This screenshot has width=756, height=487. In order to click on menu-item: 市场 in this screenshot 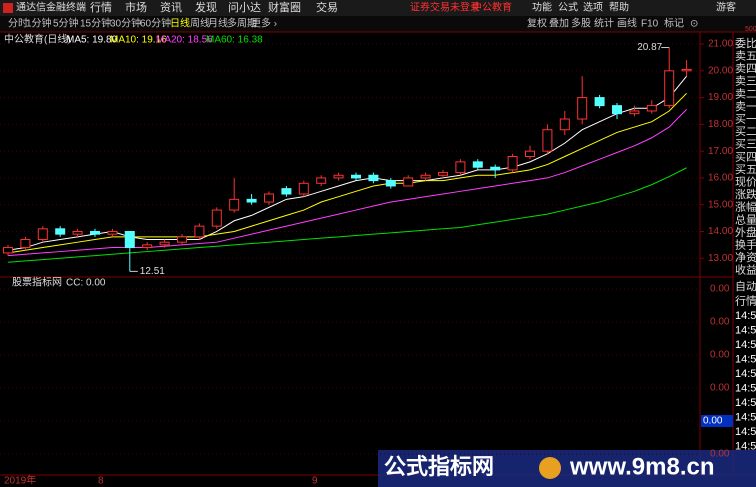, I will do `click(136, 7)`.